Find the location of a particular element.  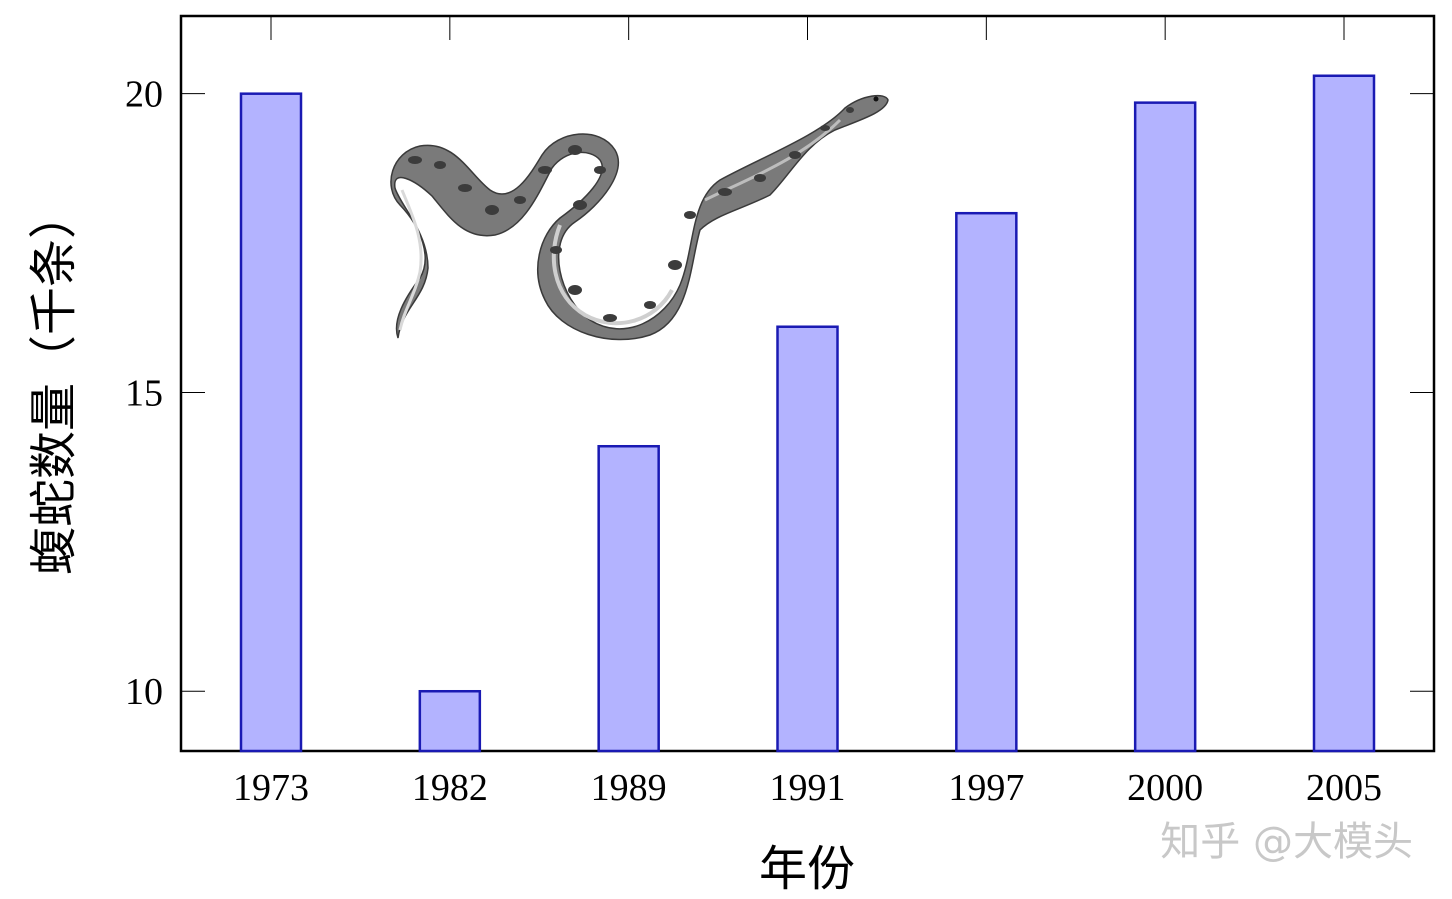

bar-1991 is located at coordinates (807, 539).